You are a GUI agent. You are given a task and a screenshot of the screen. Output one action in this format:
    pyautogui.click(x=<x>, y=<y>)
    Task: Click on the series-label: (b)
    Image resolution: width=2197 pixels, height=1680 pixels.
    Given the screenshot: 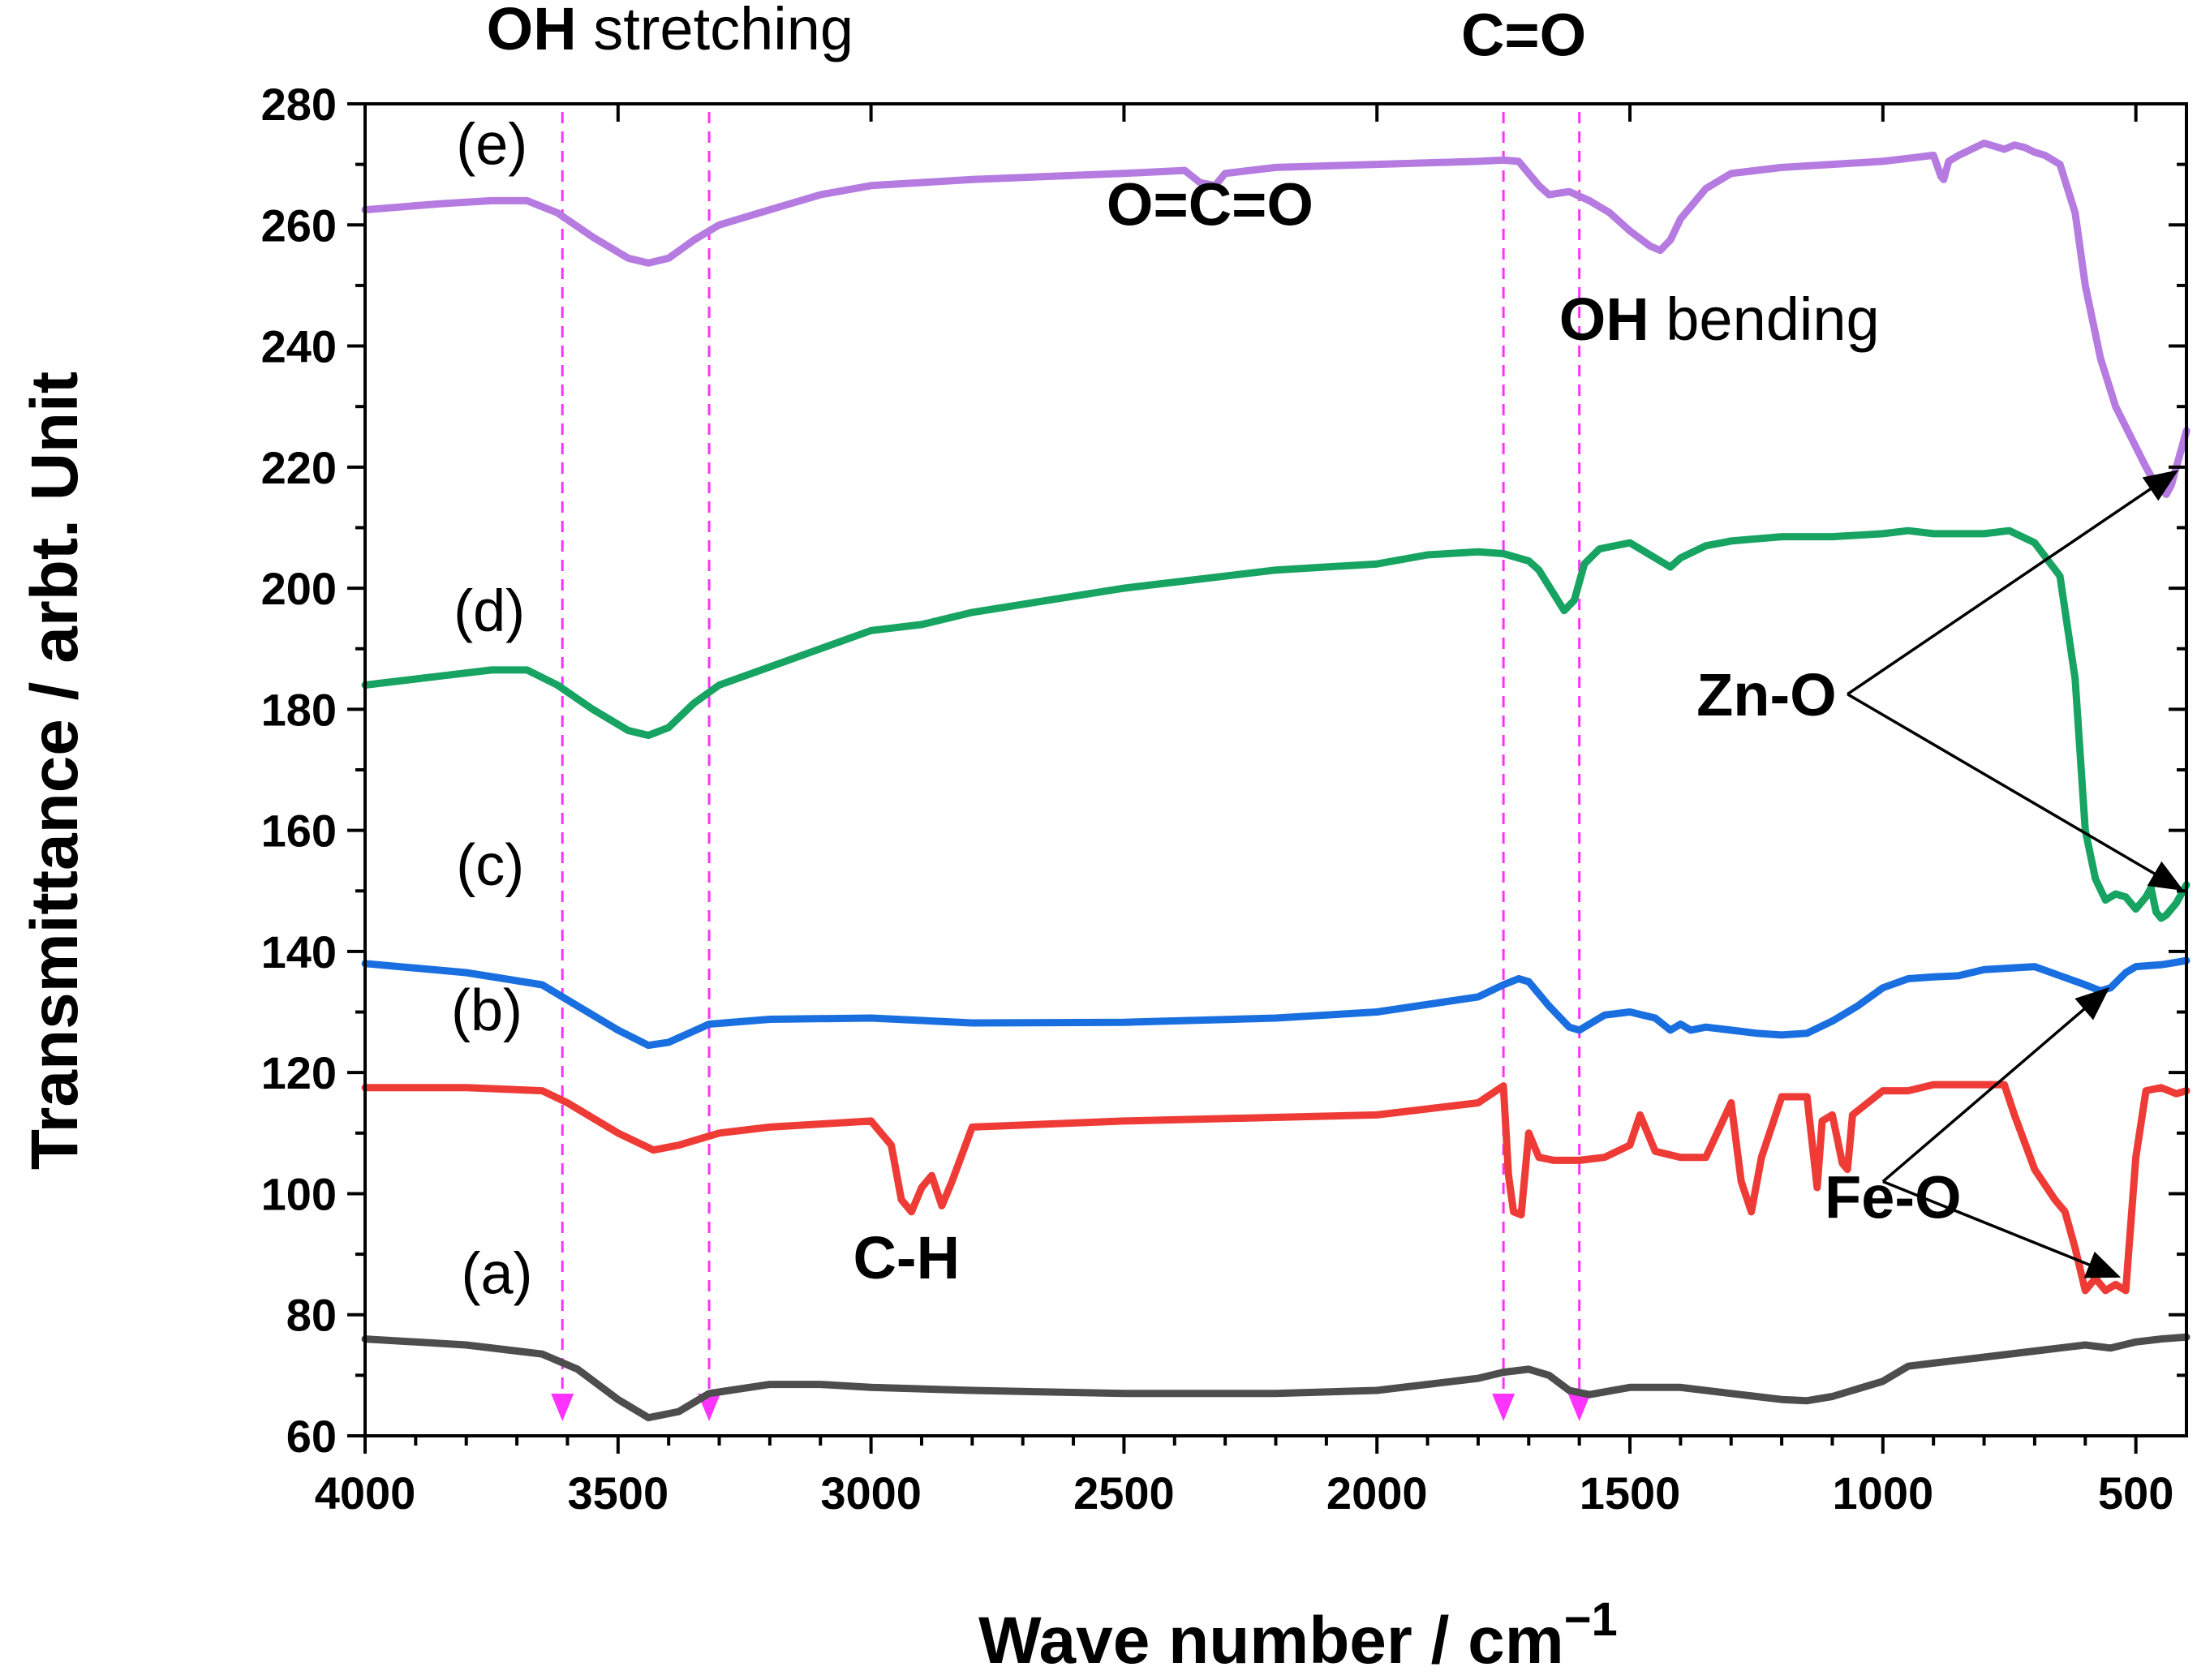 What is the action you would take?
    pyautogui.click(x=486, y=1011)
    